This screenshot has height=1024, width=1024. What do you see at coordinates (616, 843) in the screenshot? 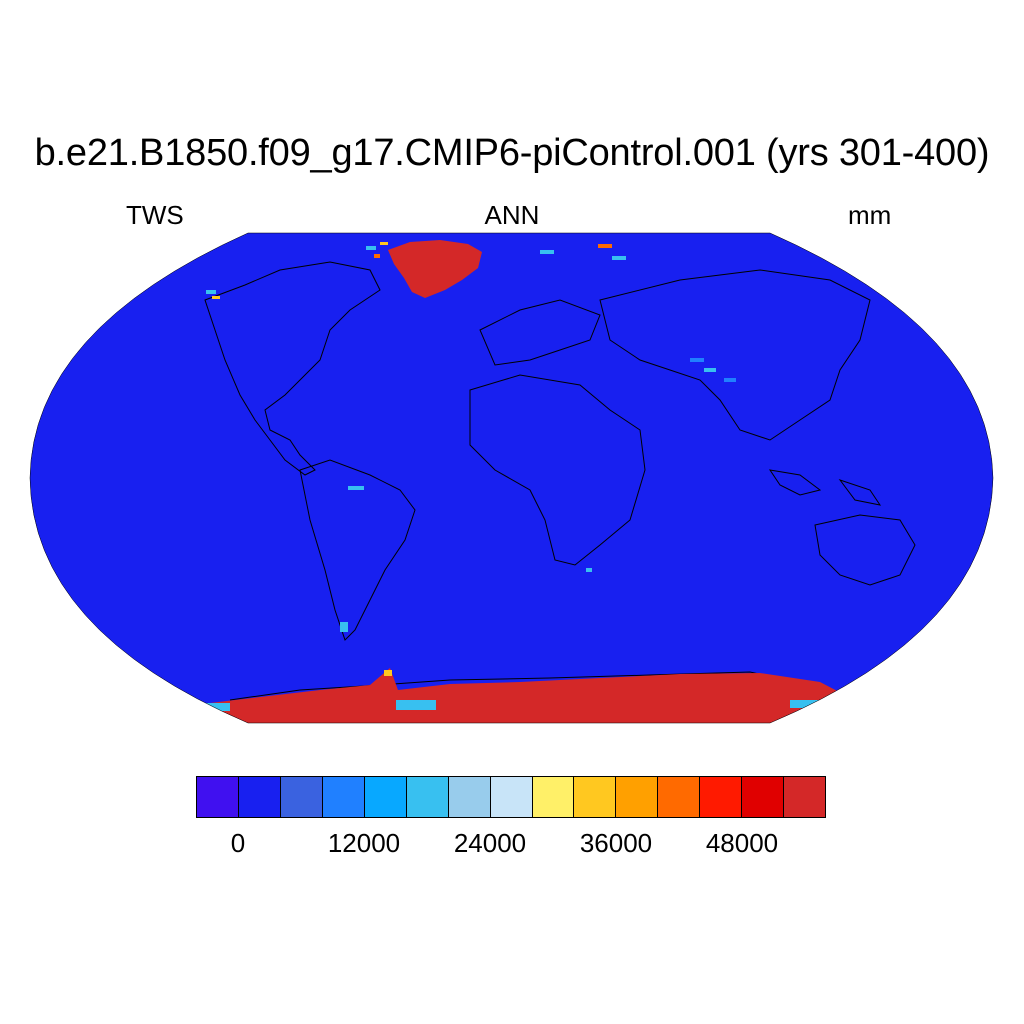
I see `colorbar-tick-label: 36000` at bounding box center [616, 843].